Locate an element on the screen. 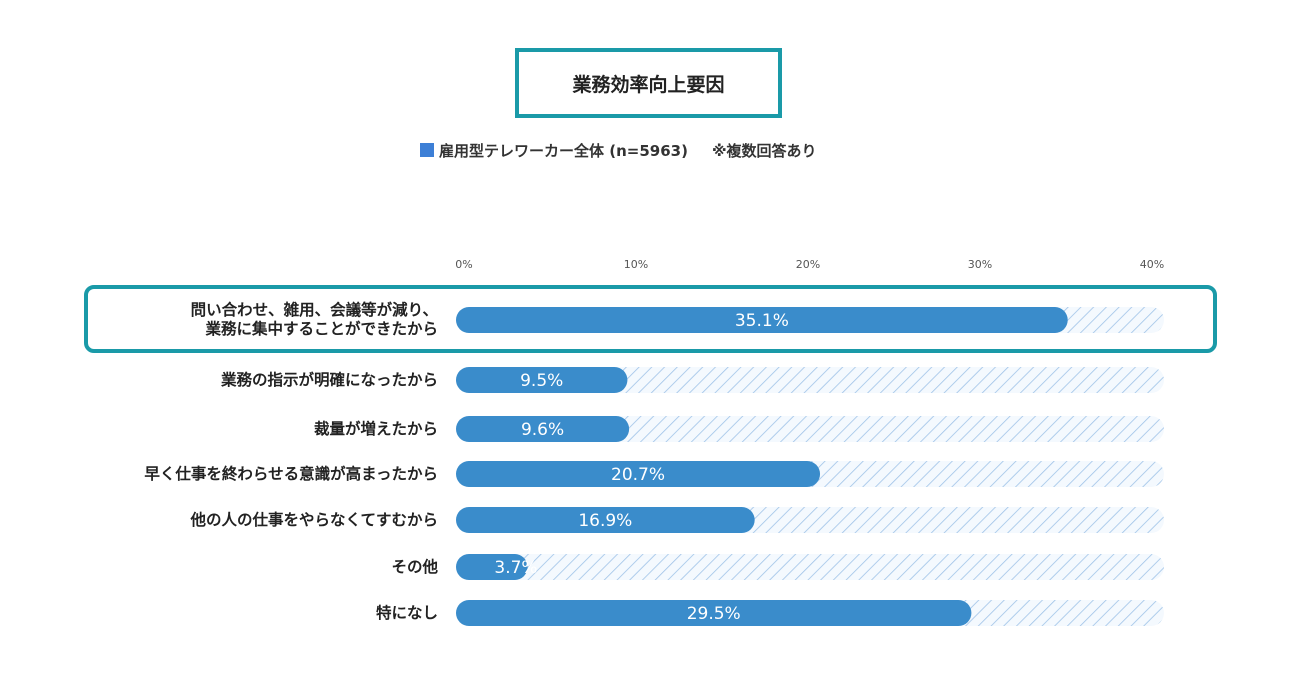 The height and width of the screenshot is (700, 1300). category-label: 業務の指示が明確になったから is located at coordinates (329, 379).